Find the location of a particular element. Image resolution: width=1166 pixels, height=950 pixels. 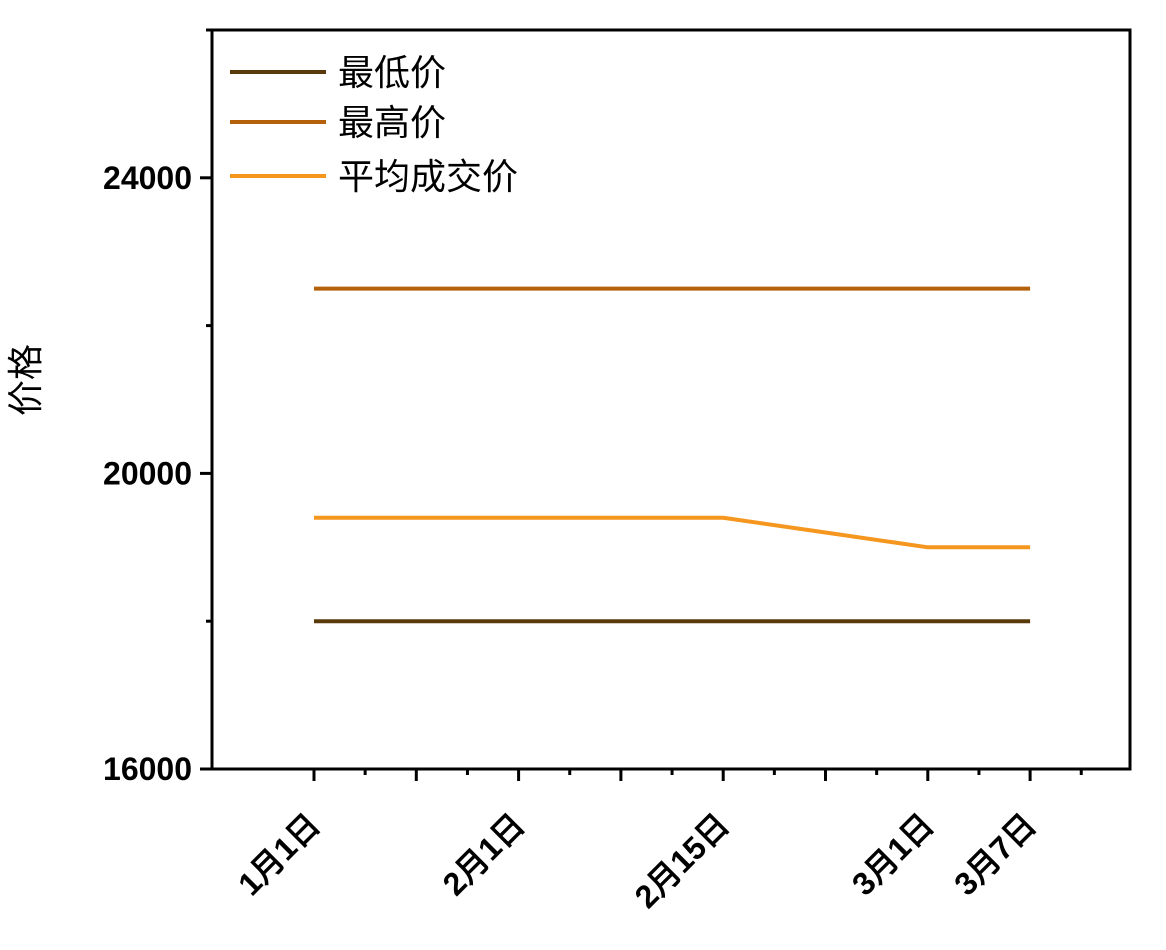

x-tick-label: 1月1日 is located at coordinates (279, 854).